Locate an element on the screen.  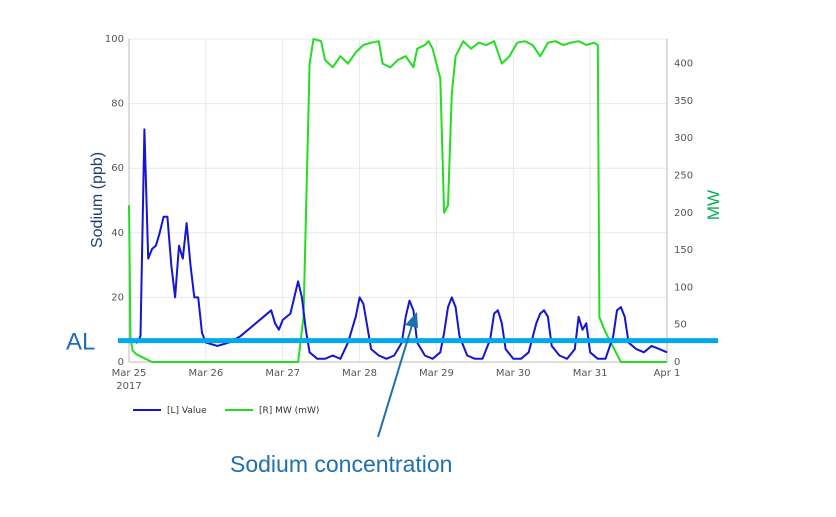
x-tick-label: Mar 28 is located at coordinates (359, 373).